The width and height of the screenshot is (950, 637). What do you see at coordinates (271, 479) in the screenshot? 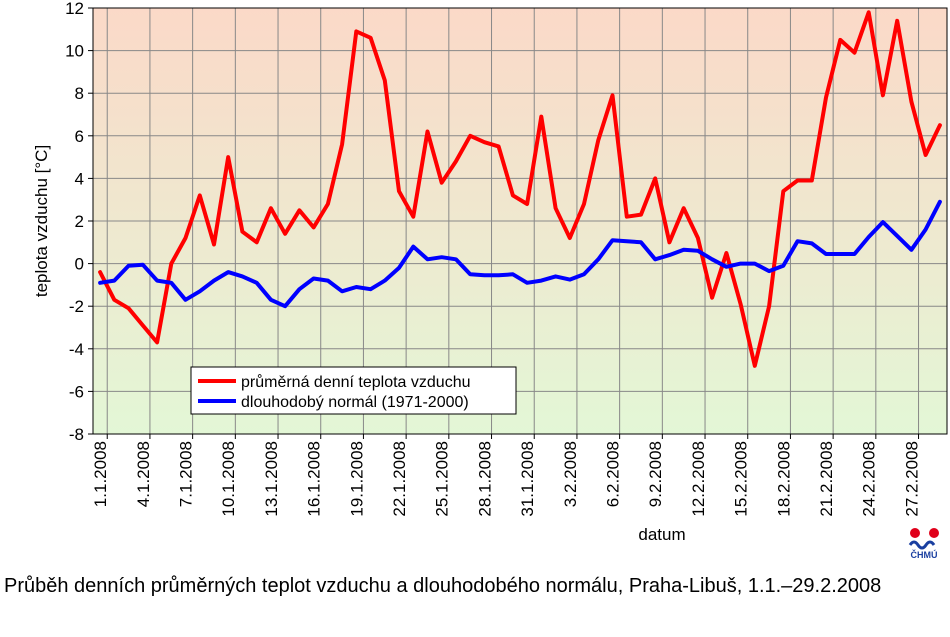
I see `x-tick-label: 13.1.2008` at bounding box center [271, 479].